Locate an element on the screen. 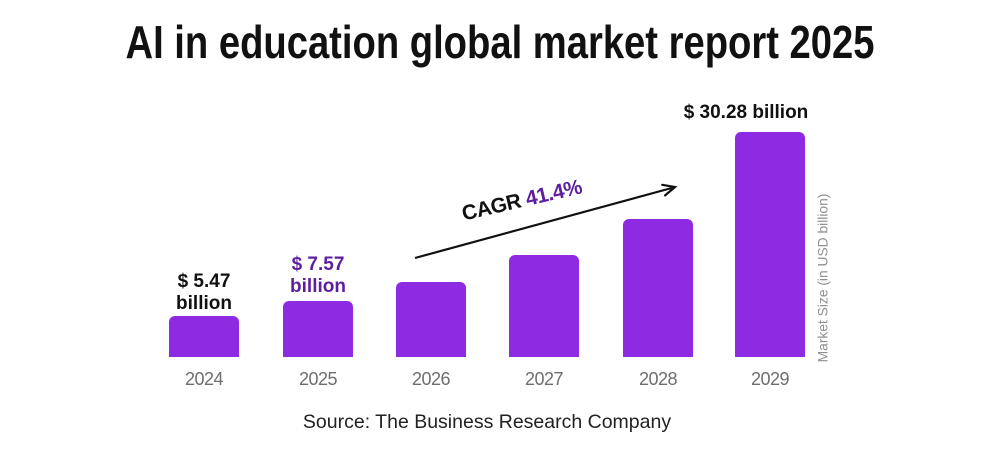 The width and height of the screenshot is (1000, 458). bar-value-label-2029: $ 30.28 billion is located at coordinates (746, 113).